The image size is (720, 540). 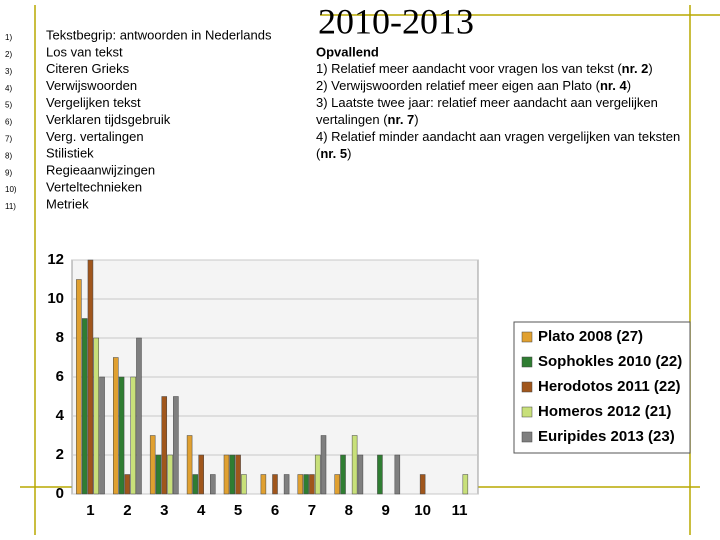 What do you see at coordinates (635, 68) in the screenshot?
I see `note-bold: nr. 2` at bounding box center [635, 68].